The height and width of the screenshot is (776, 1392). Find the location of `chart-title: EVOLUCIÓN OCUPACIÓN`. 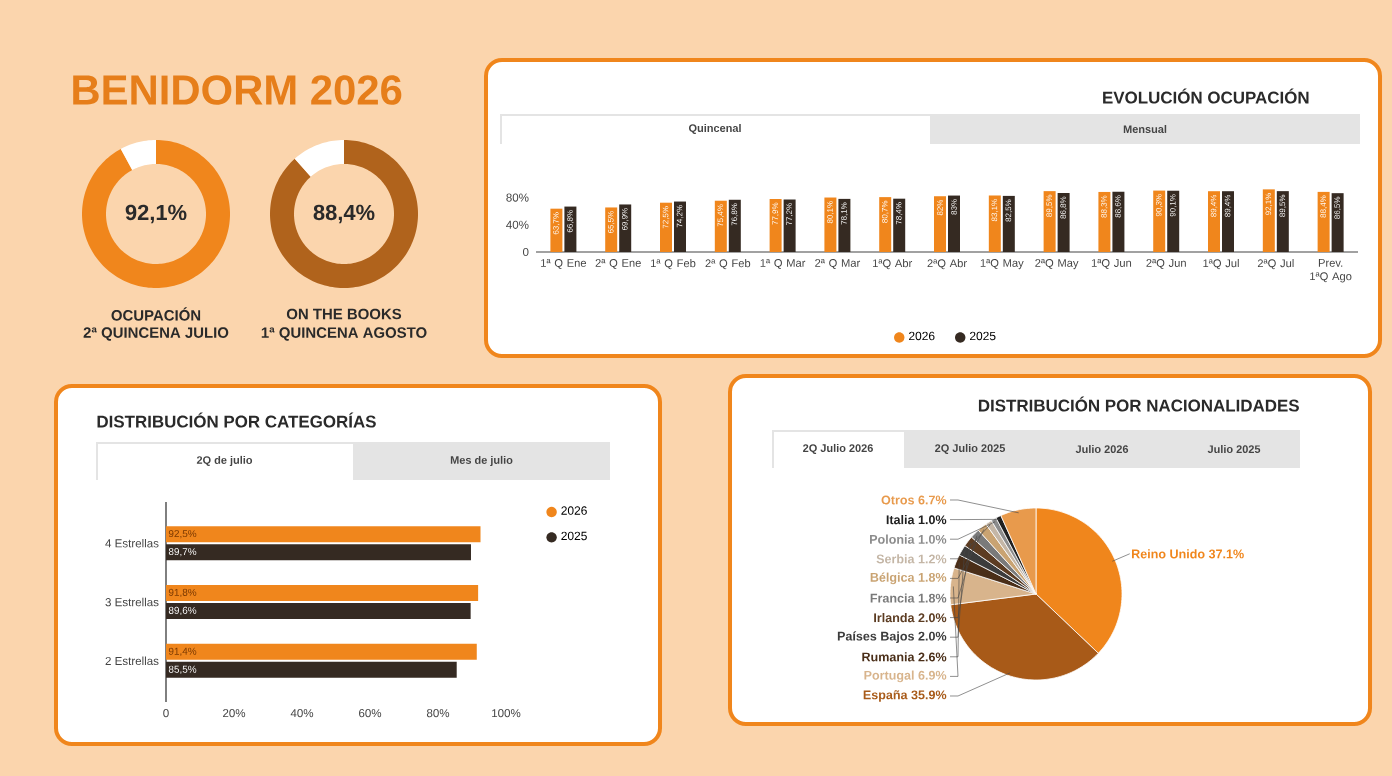

chart-title: EVOLUCIÓN OCUPACIÓN is located at coordinates (1206, 96).